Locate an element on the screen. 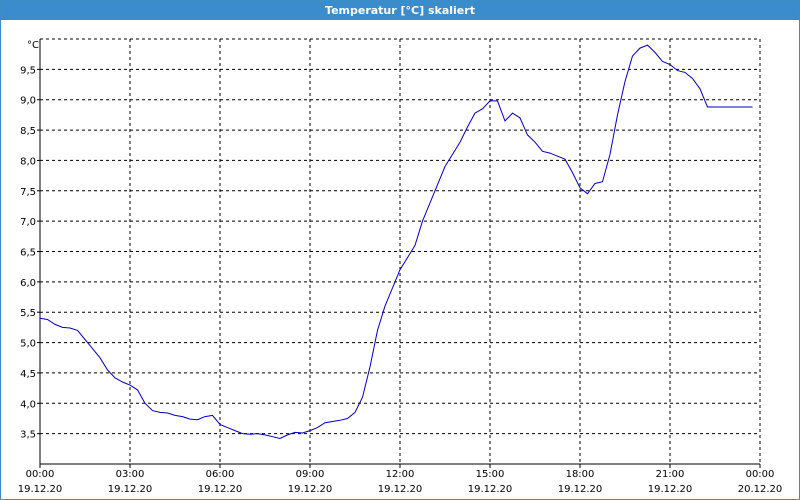 This screenshot has height=500, width=800. y-tick-label: 5,5 is located at coordinates (28, 313).